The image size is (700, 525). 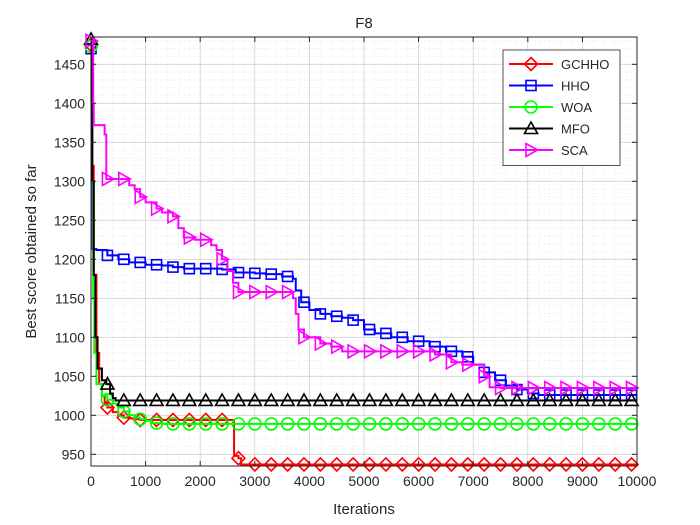 I want to click on legend-marker, so click(x=531, y=107).